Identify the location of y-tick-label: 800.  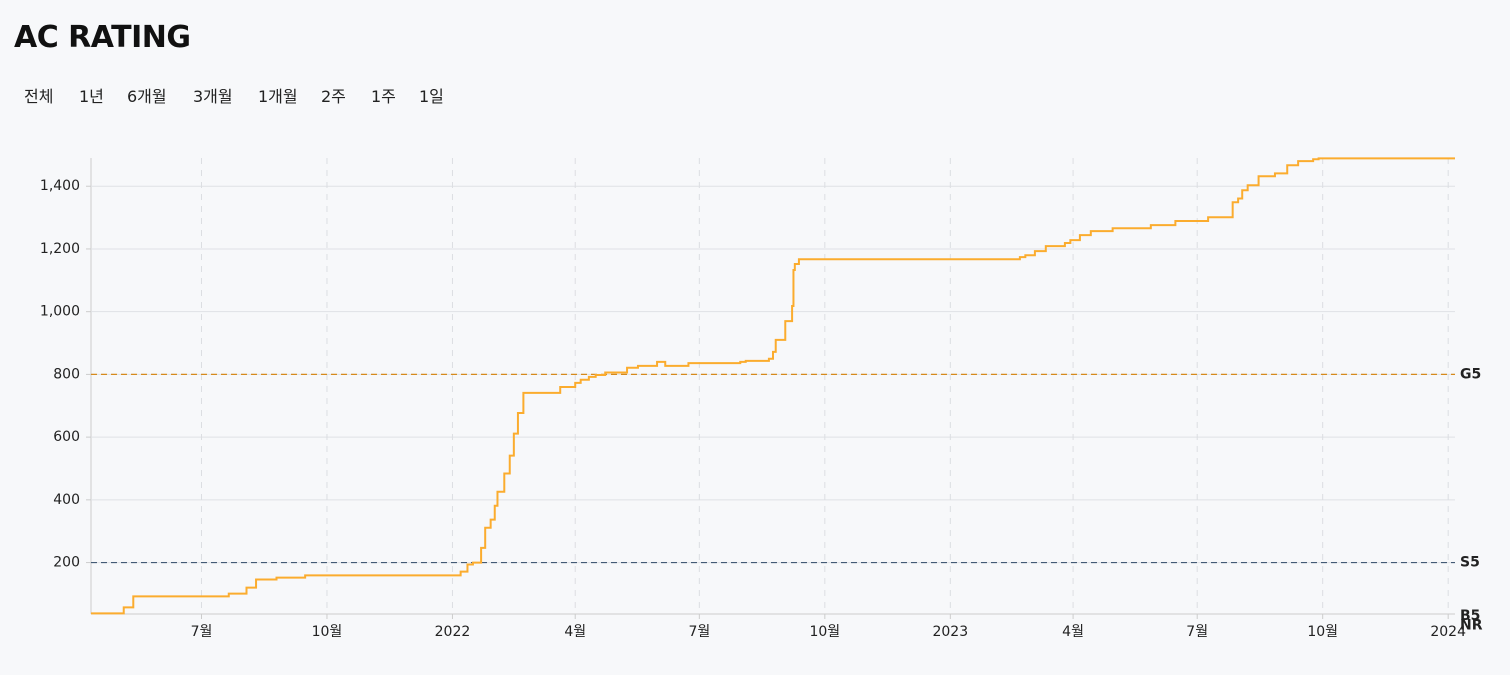
(66, 374).